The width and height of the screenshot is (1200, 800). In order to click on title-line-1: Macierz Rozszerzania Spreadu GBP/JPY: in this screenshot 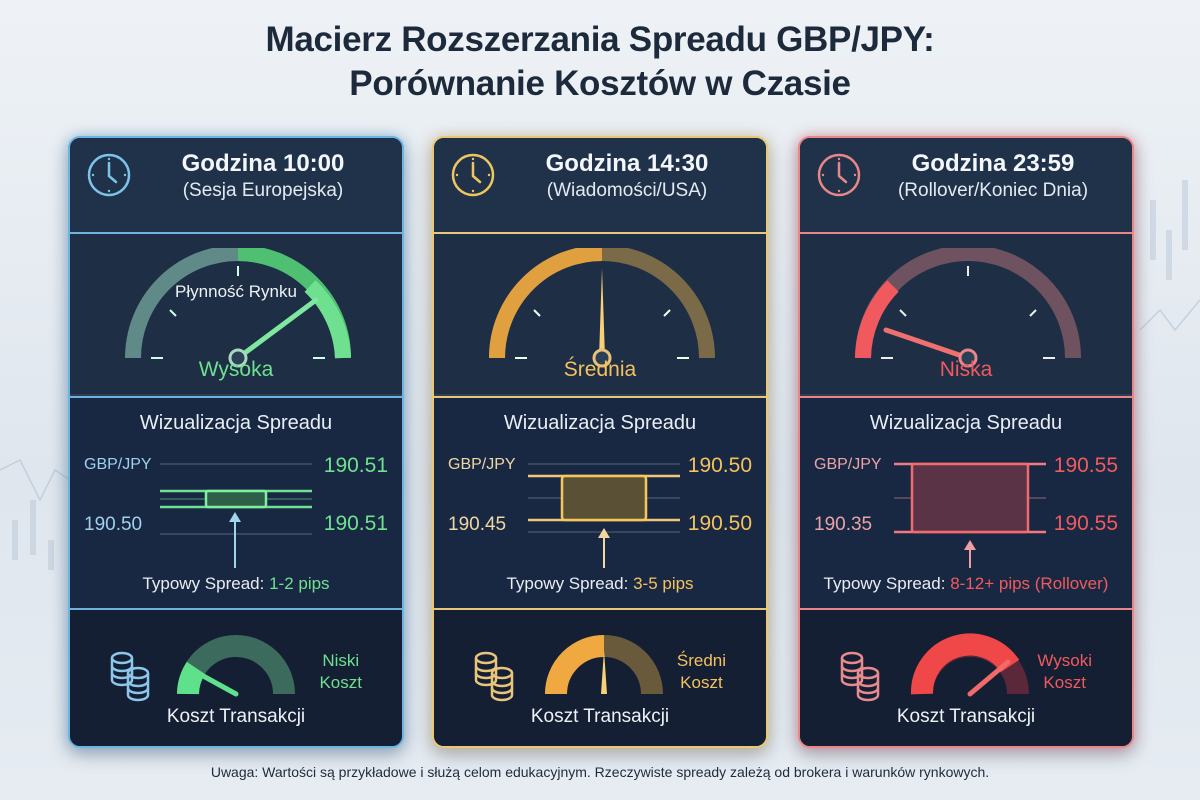, I will do `click(600, 39)`.